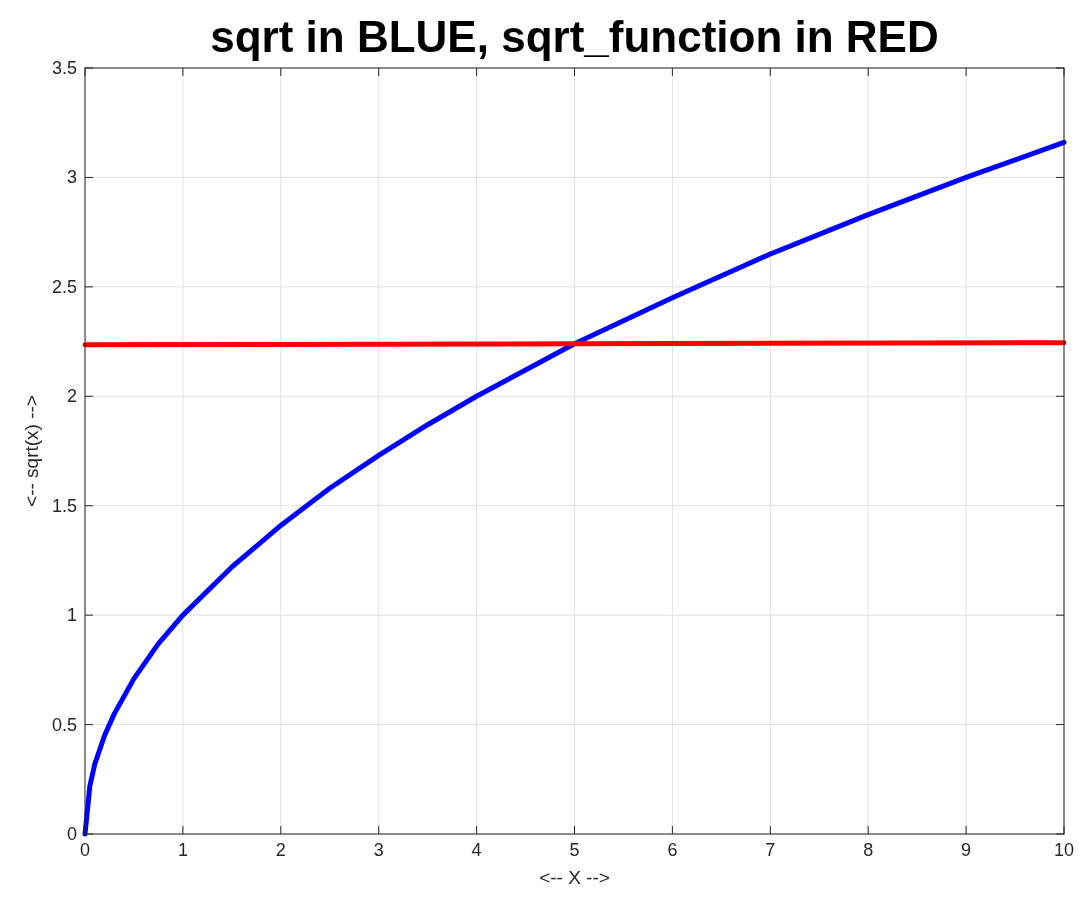 The image size is (1082, 900). What do you see at coordinates (672, 850) in the screenshot?
I see `x-tick-label: 6` at bounding box center [672, 850].